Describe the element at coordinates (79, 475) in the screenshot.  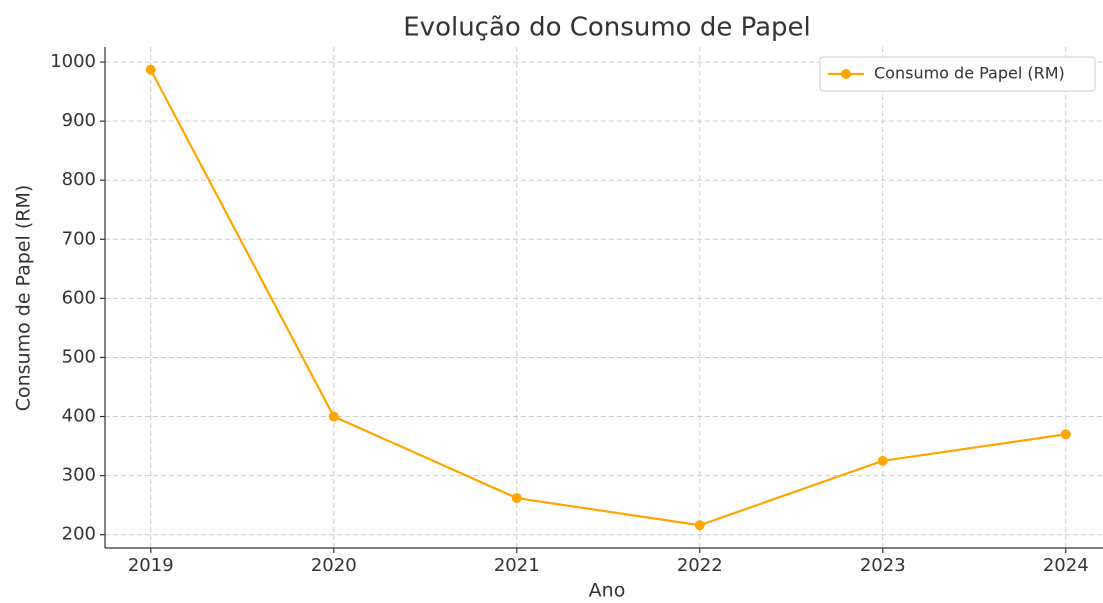
I see `y-tick-label: 300` at that location.